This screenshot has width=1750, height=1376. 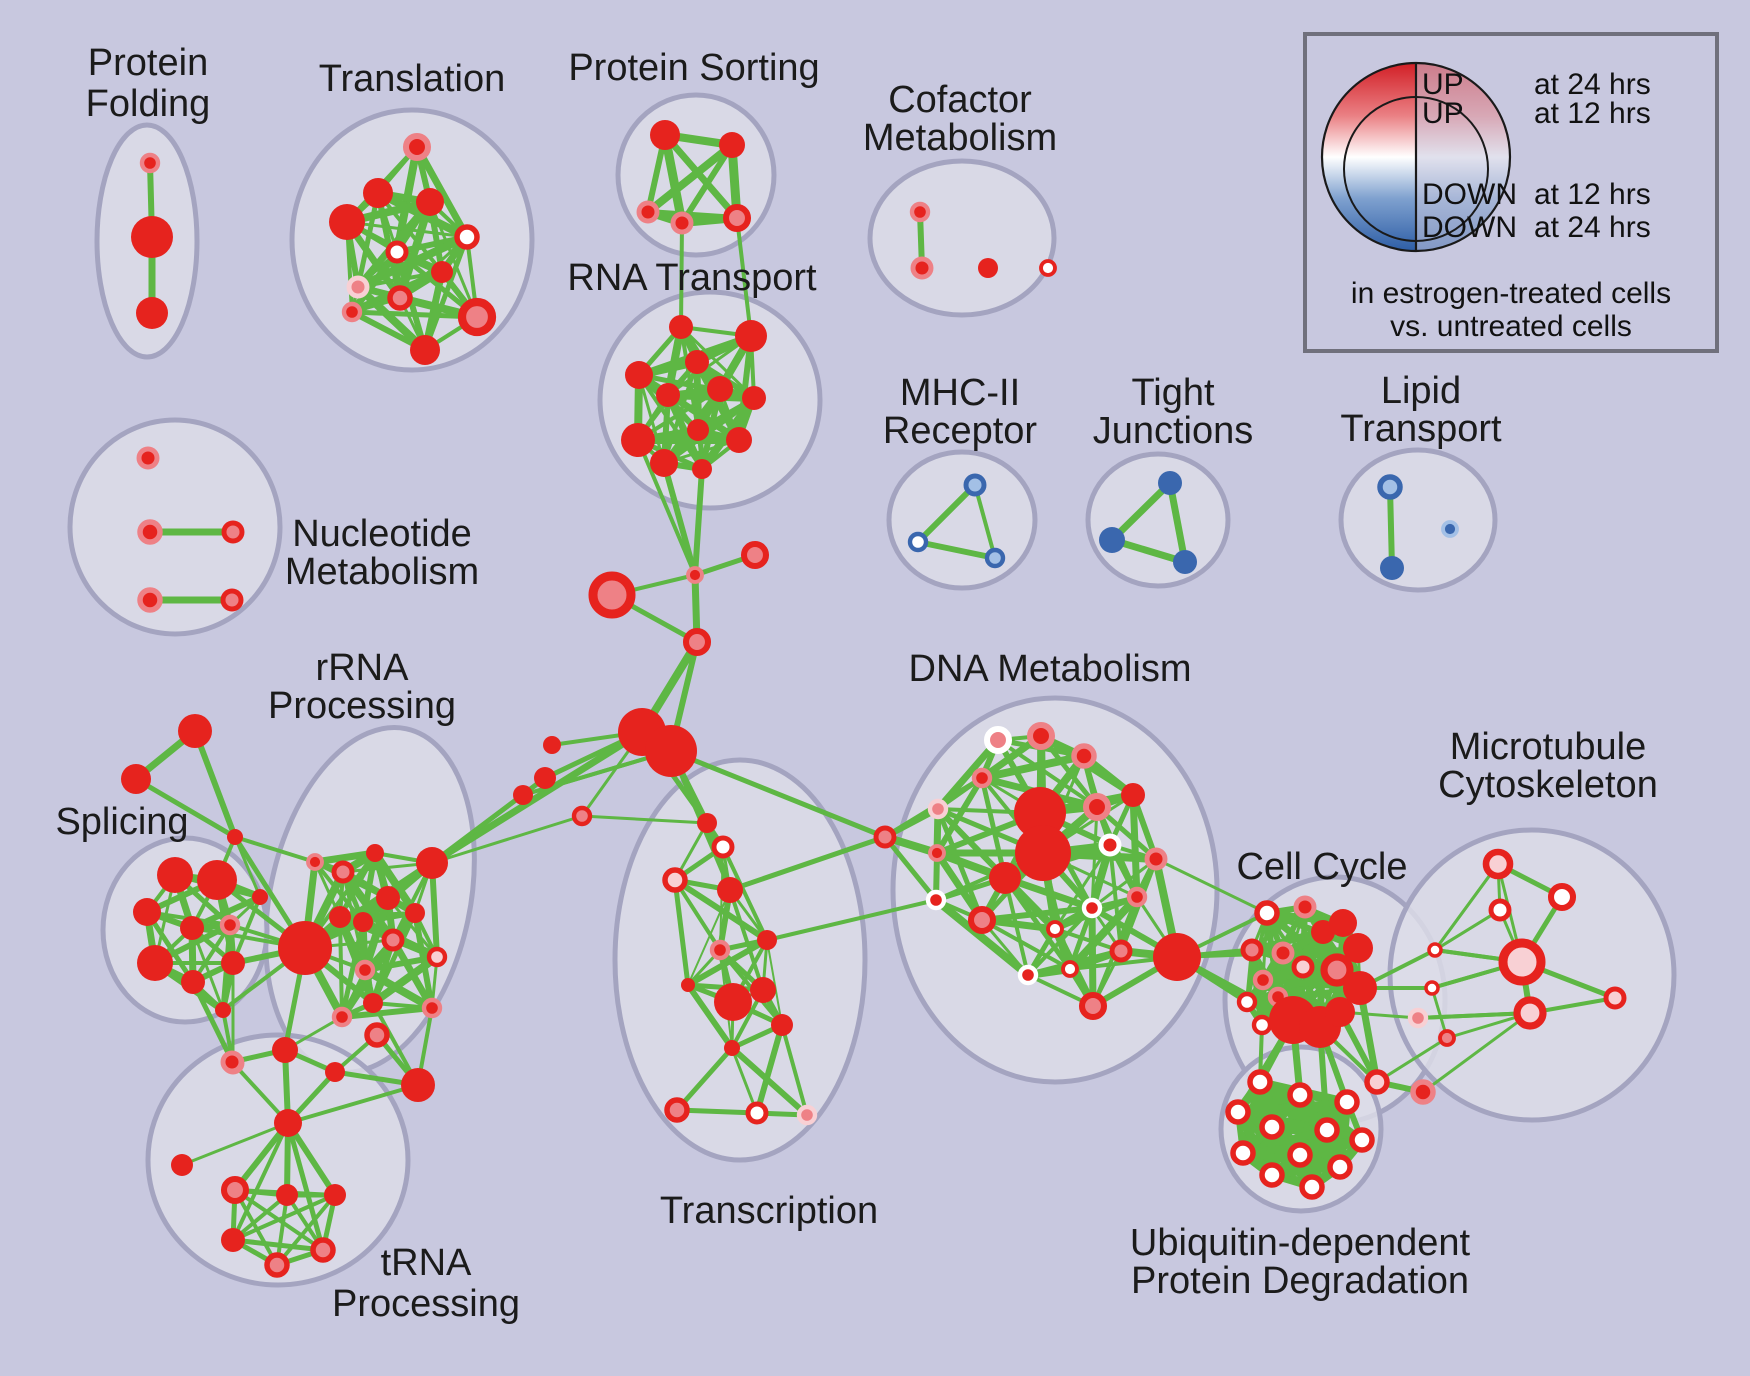 I want to click on cluster-label-tight-junctions: Tight, so click(x=1173, y=393).